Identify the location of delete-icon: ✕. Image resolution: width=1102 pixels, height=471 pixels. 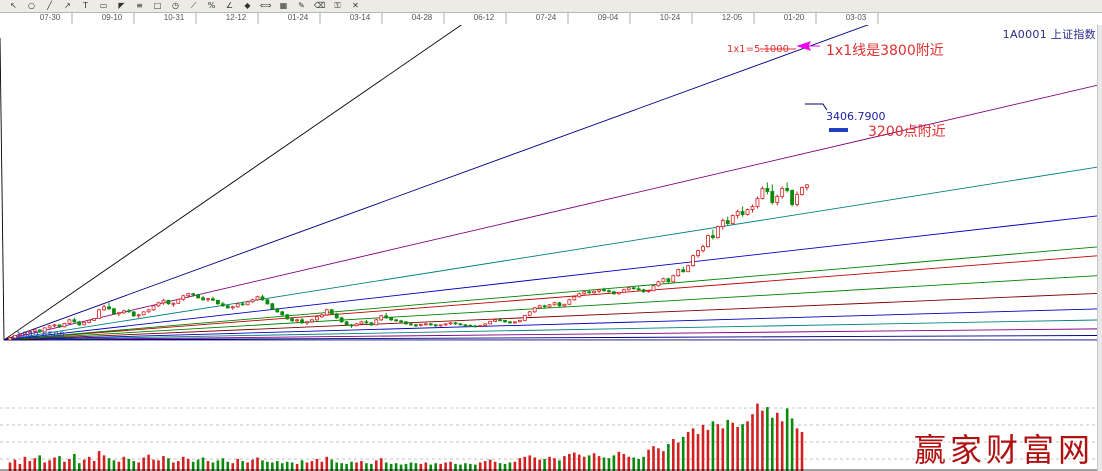
(355, 5).